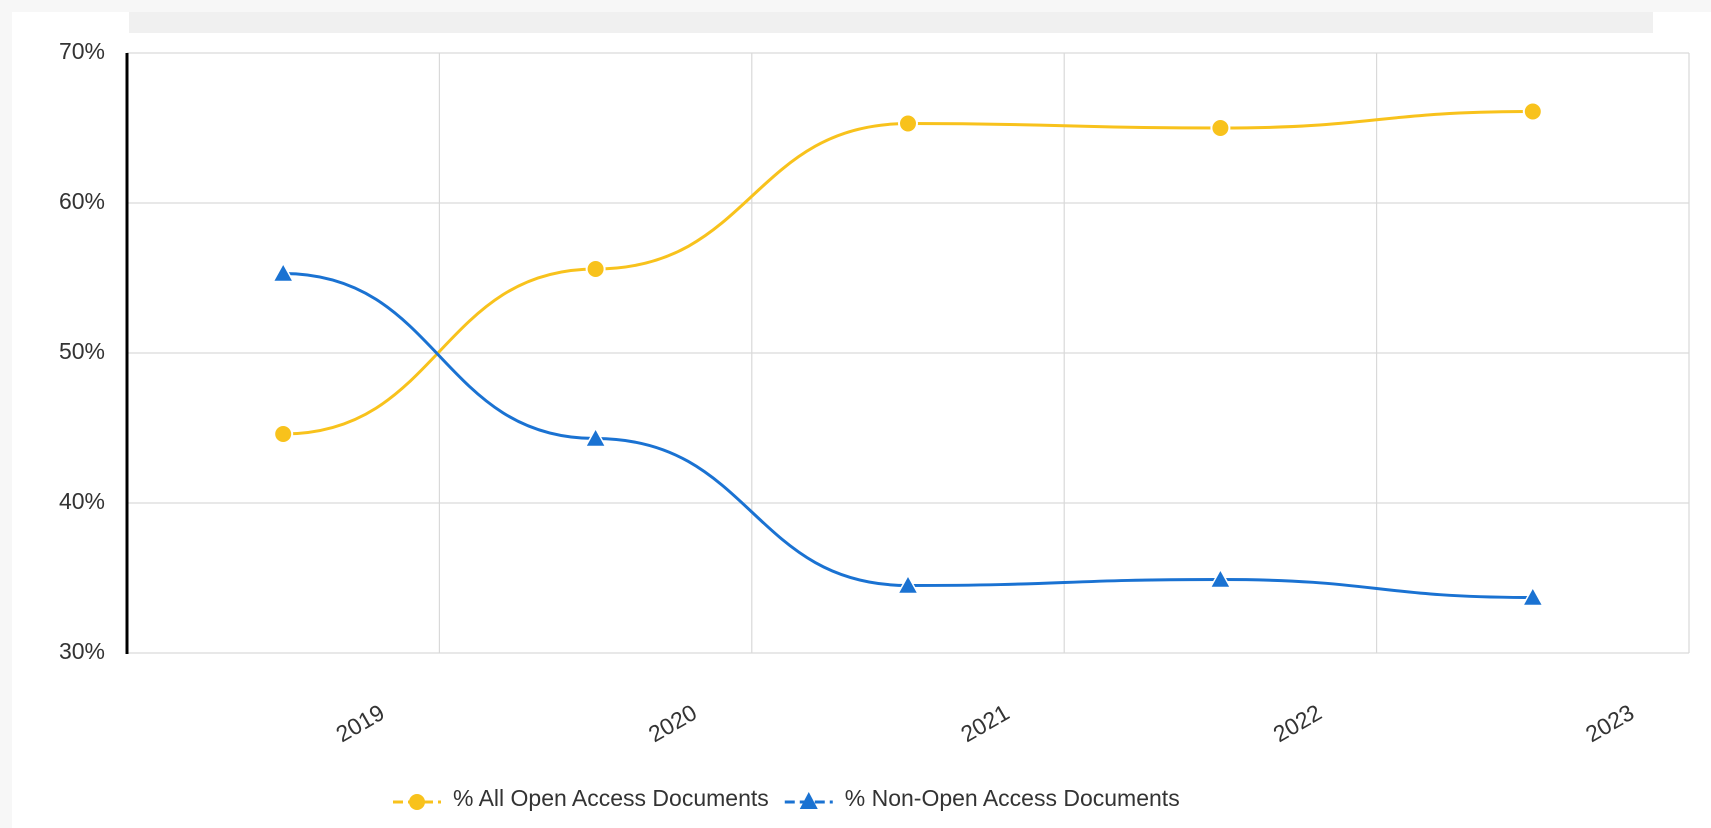  Describe the element at coordinates (82, 651) in the screenshot. I see `y-tick-label: 30%` at that location.